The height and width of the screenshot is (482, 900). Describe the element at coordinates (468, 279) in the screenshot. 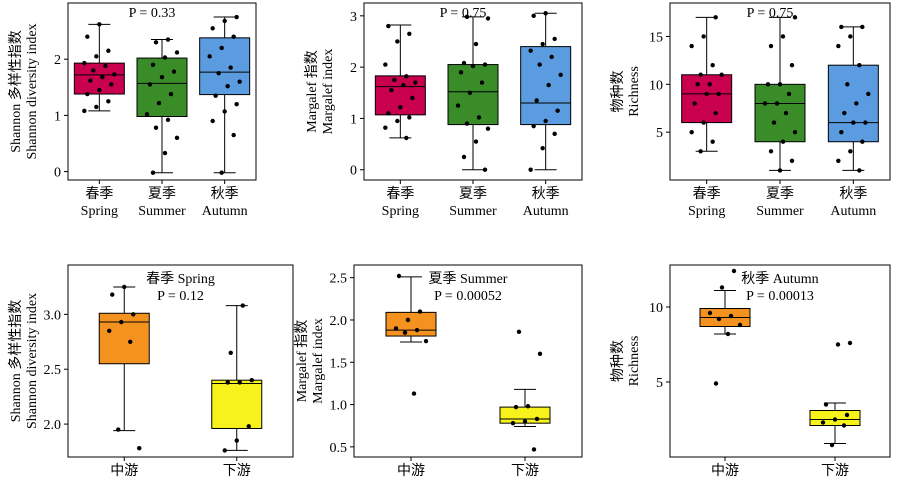

I see `panel-title: 夏季 Summer` at that location.